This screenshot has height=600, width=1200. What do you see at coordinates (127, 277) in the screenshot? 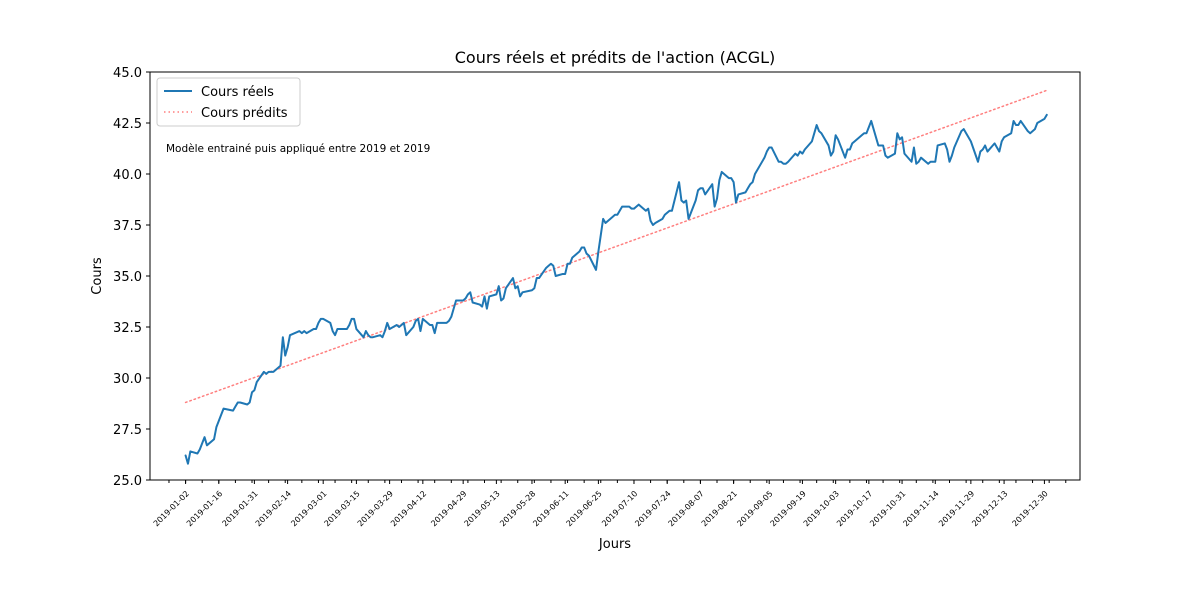
I see `y-tick-label: 35.0` at bounding box center [127, 277].